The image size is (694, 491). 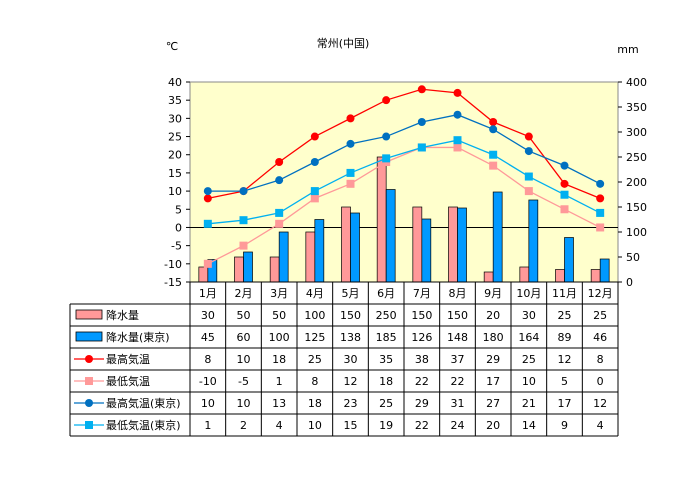 I want to click on right-axis-tick-label: 400, so click(x=636, y=82).